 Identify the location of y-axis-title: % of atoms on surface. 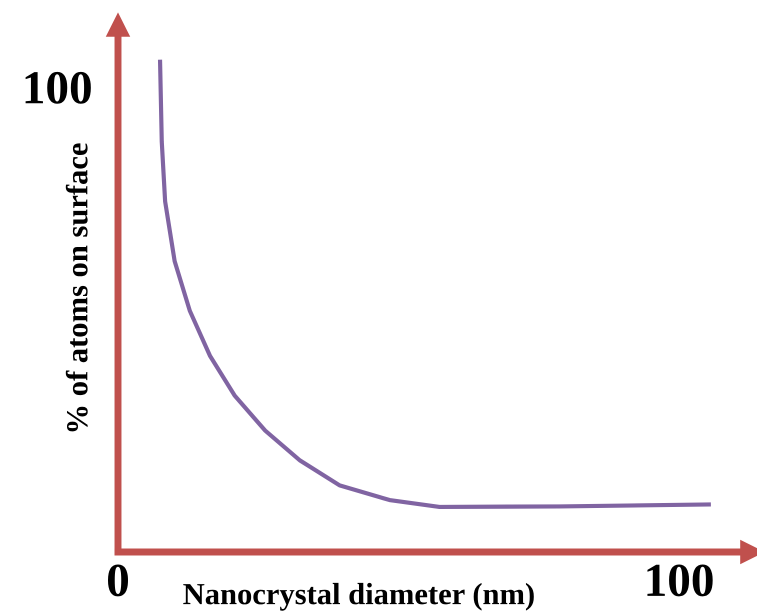
(77, 287).